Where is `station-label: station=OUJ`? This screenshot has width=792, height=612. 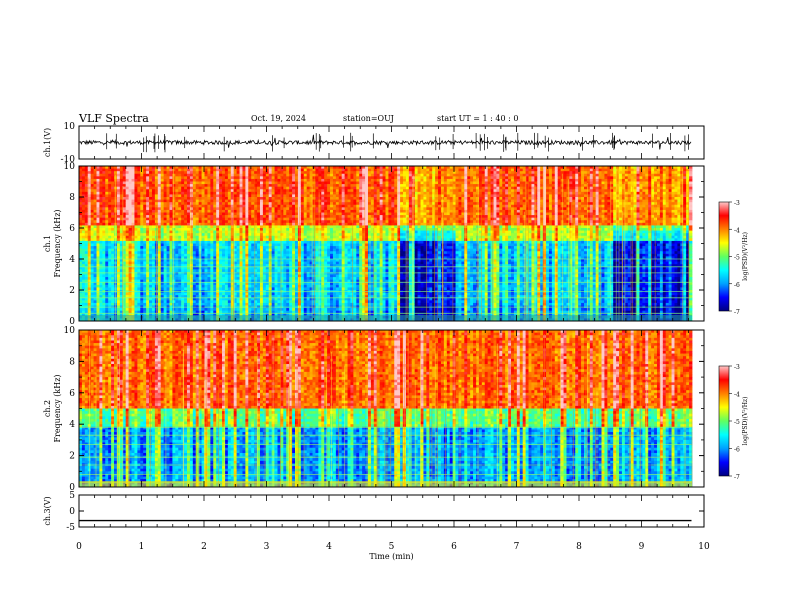
station-label: station=OUJ is located at coordinates (368, 118).